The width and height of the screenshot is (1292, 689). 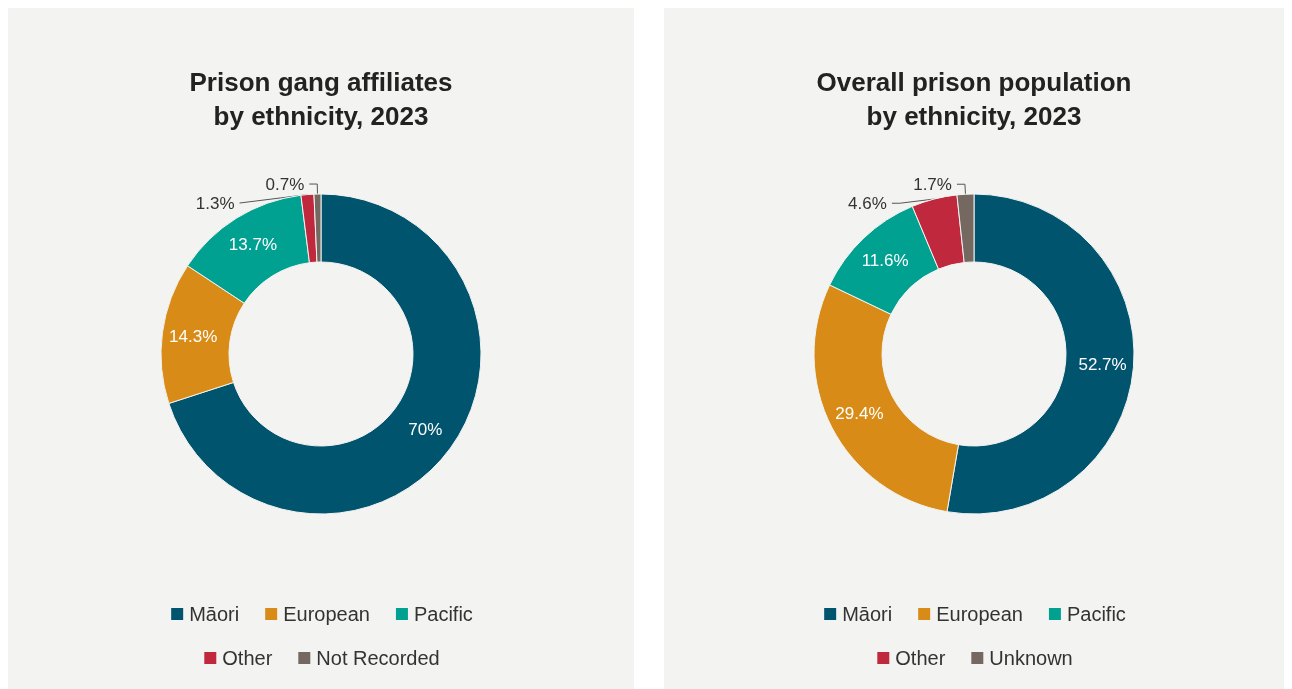 I want to click on legend-label: Not Recorded, so click(x=378, y=658).